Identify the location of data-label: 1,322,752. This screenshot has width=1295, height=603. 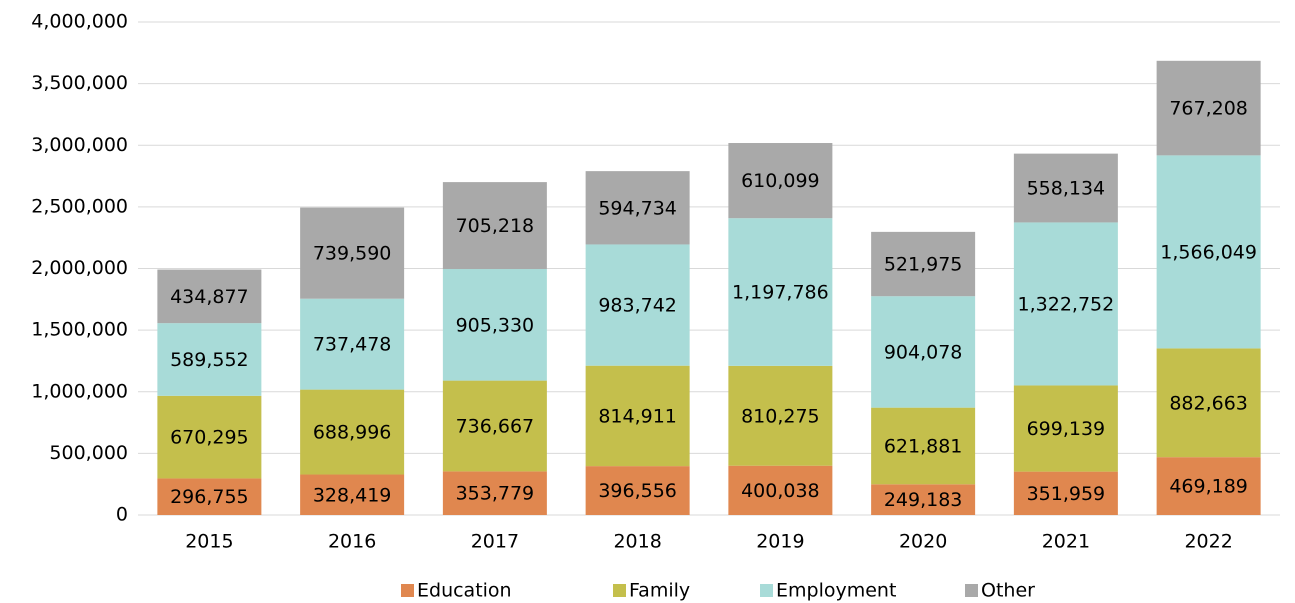
(1066, 304).